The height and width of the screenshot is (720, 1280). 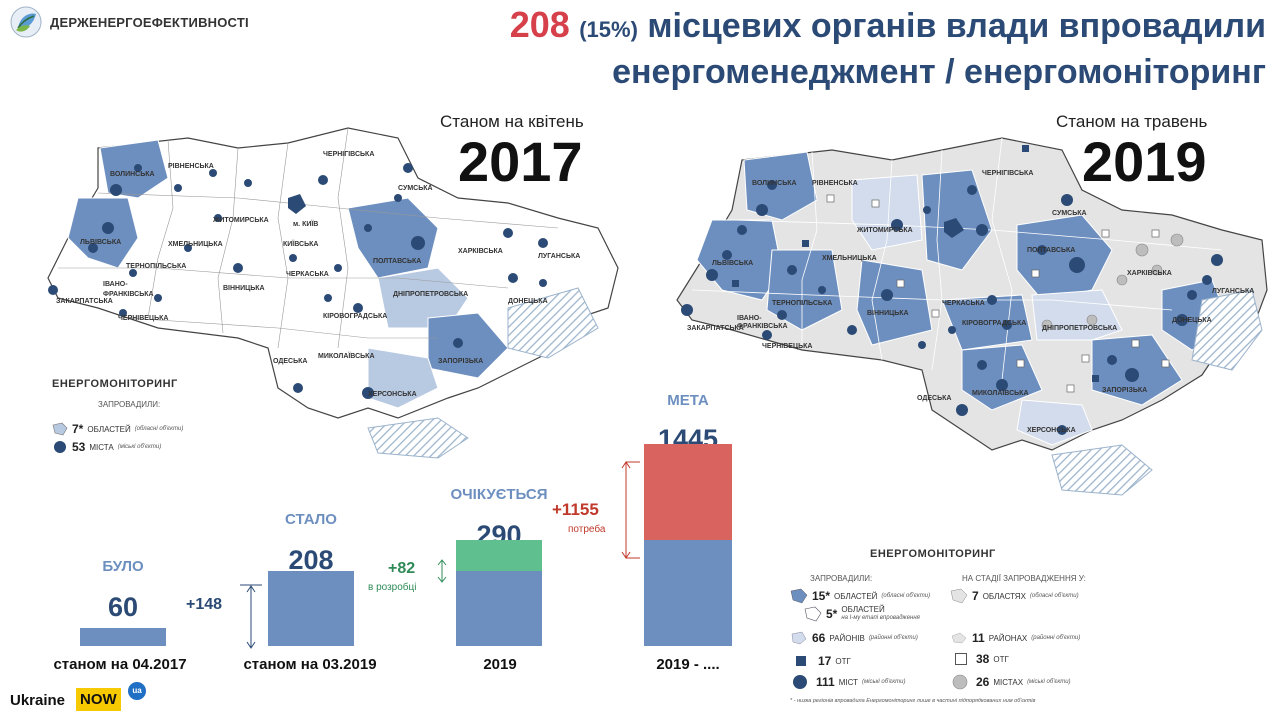 What do you see at coordinates (415, 188) in the screenshot?
I see `label-sumska-2017: СУМСЬКА` at bounding box center [415, 188].